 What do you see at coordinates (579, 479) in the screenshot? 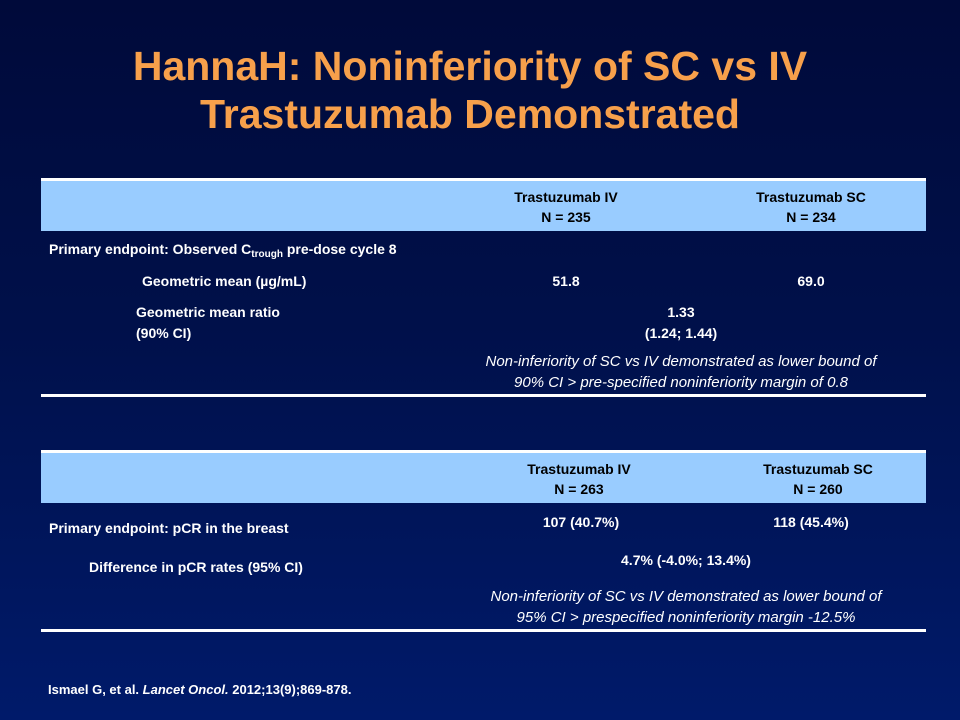
I see `column-header-iv: Trastuzumab IV N = 263` at bounding box center [579, 479].